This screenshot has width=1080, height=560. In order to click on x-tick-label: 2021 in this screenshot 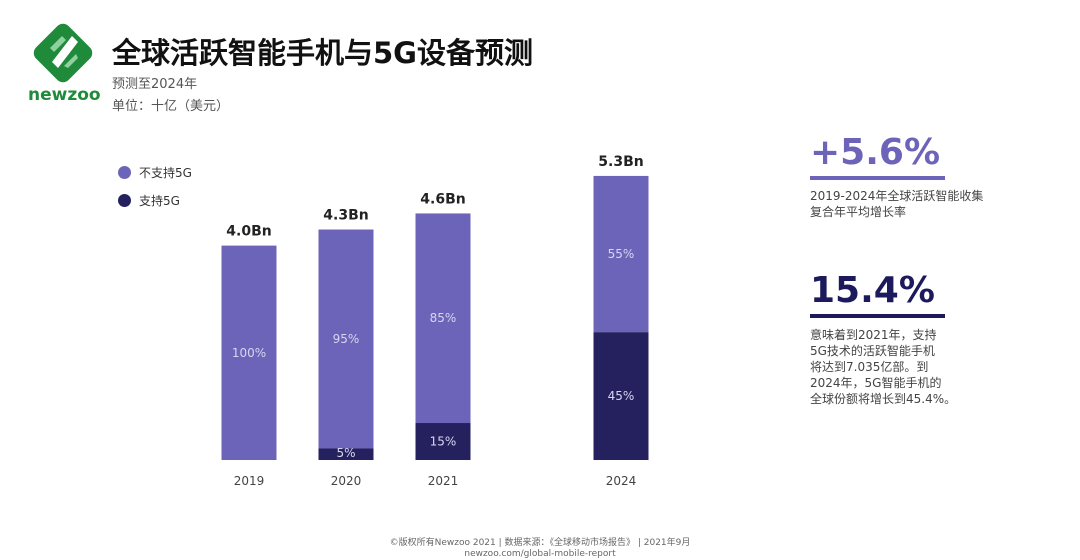, I will do `click(443, 481)`.